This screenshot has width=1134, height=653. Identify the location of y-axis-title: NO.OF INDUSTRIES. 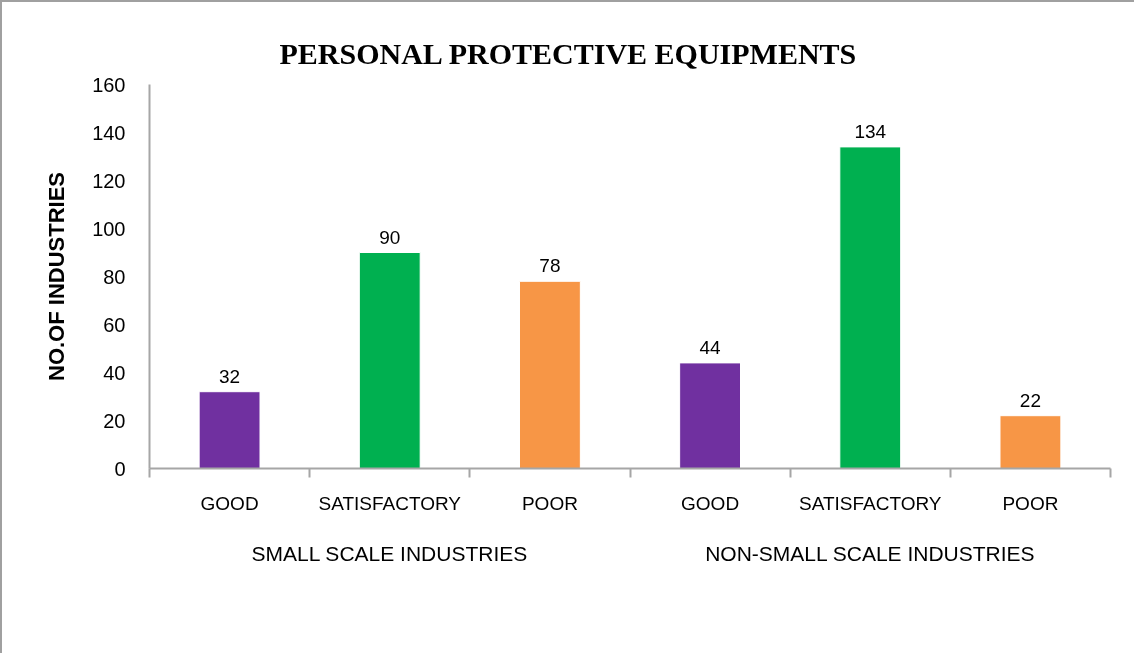
(57, 276).